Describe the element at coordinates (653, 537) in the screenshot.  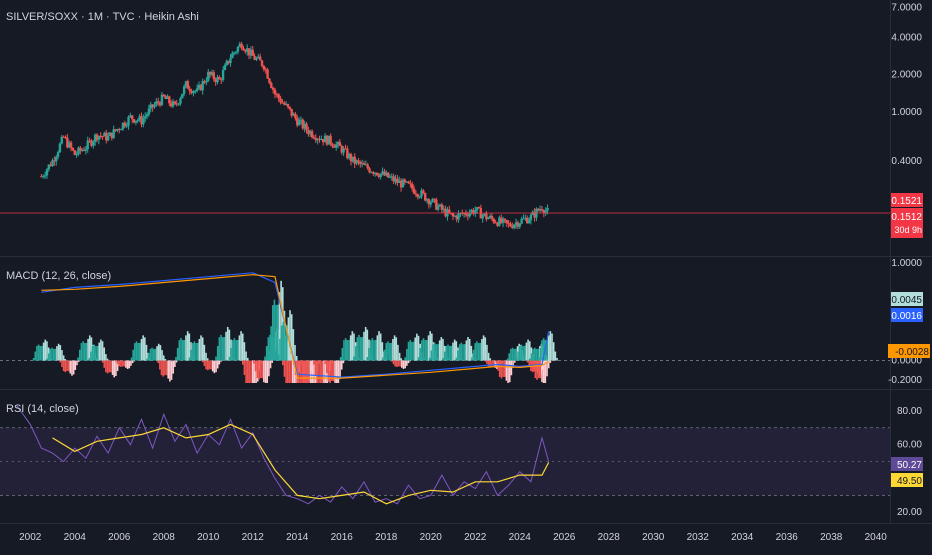
I see `time-axis-tick-label: 2030` at that location.